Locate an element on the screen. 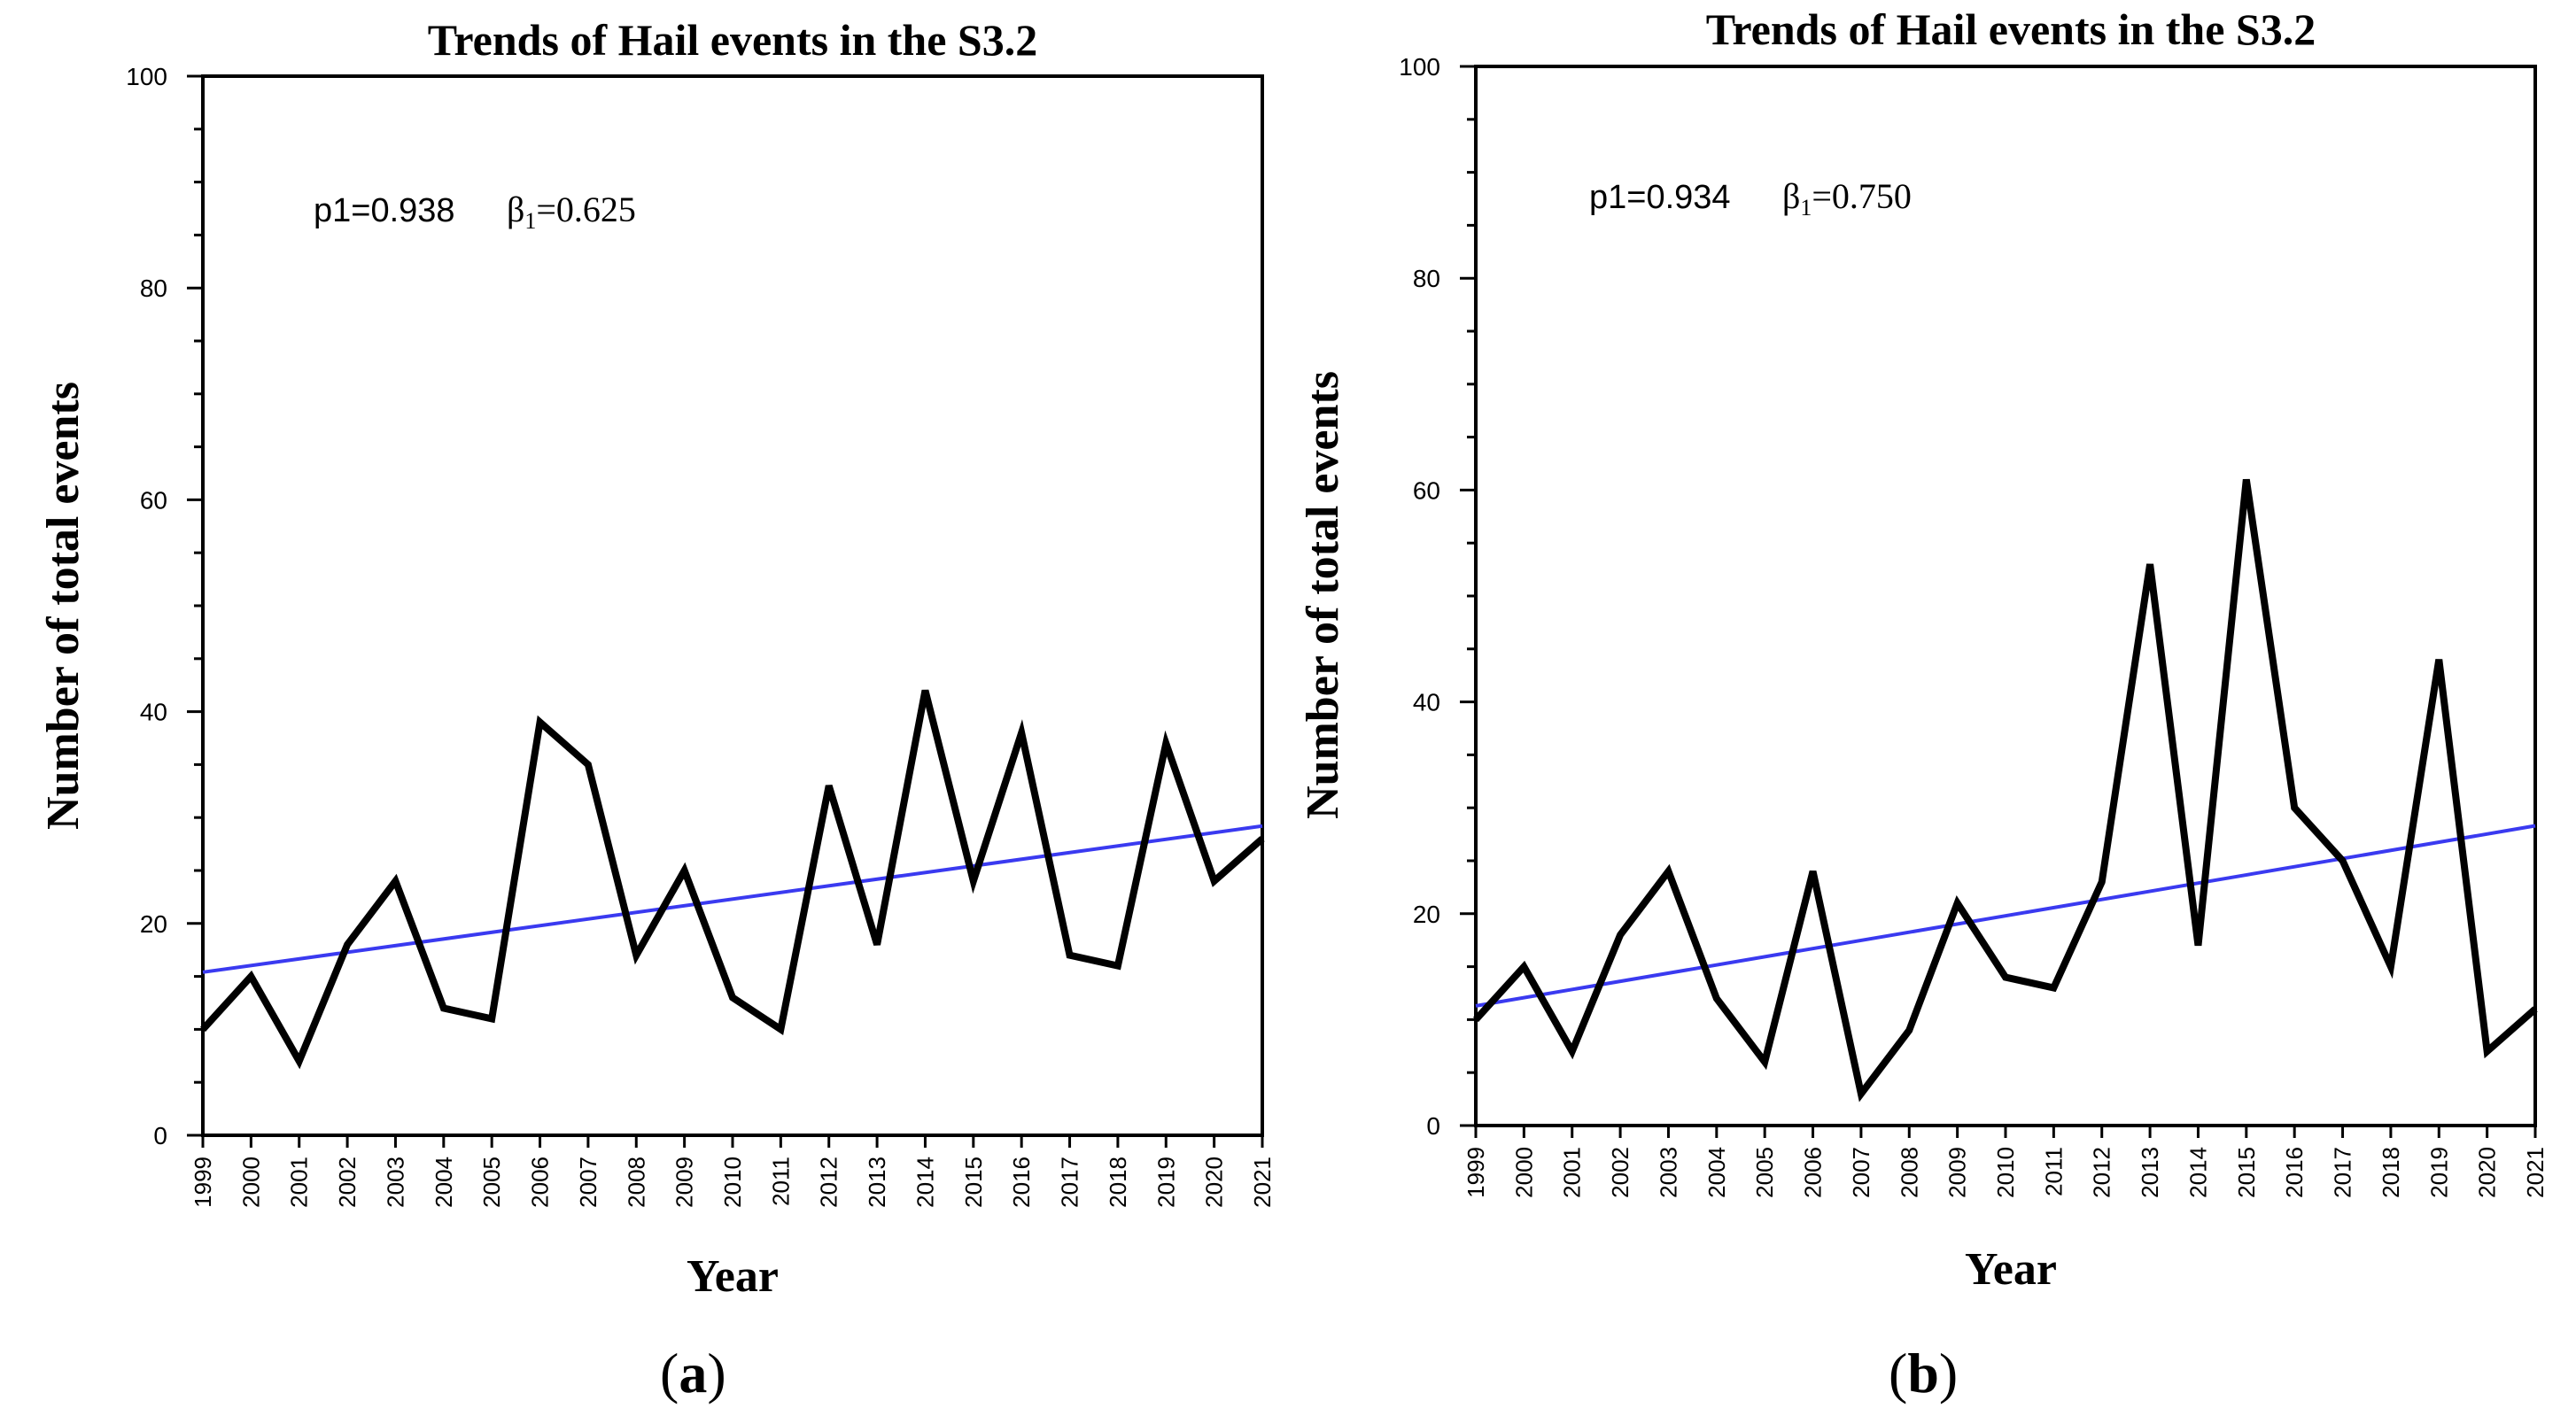 This screenshot has width=2576, height=1416. series-line is located at coordinates (732, 879).